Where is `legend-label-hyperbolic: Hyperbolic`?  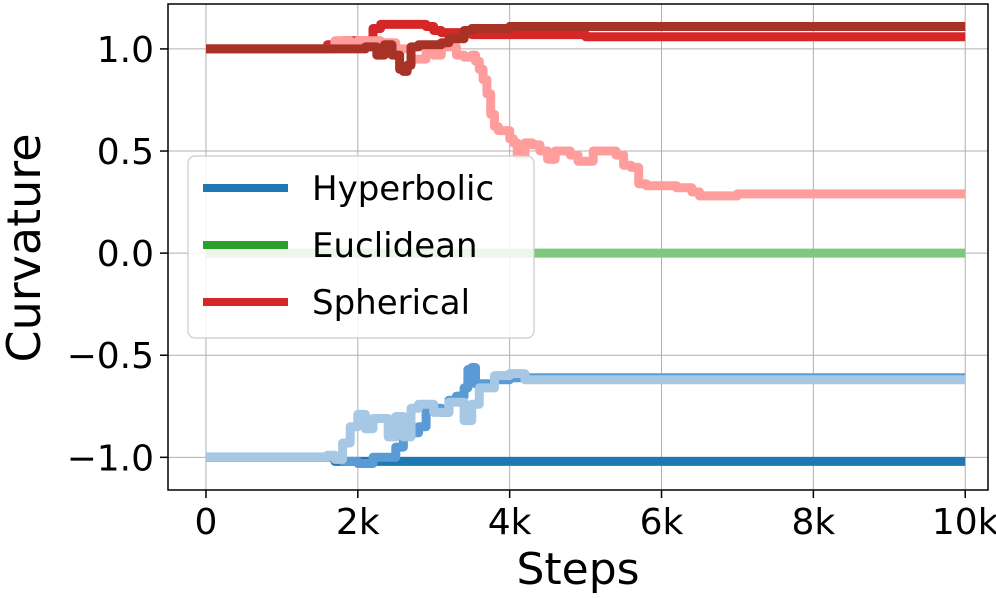 legend-label-hyperbolic: Hyperbolic is located at coordinates (403, 189).